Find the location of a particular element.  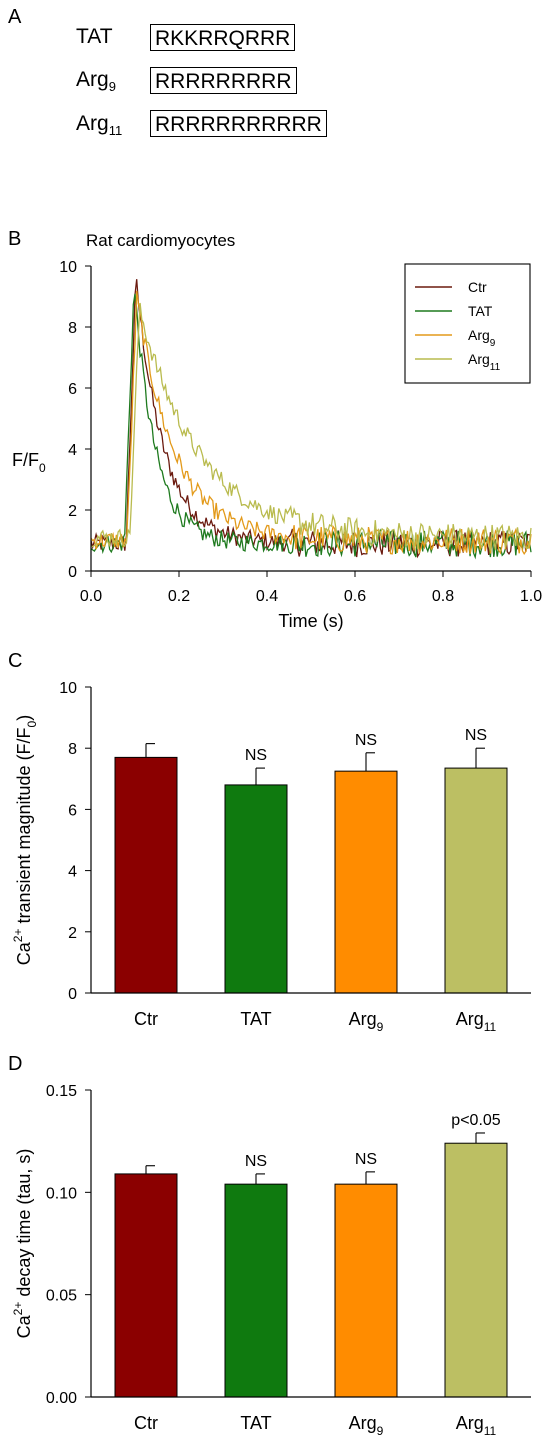

legend-label: Arg9 is located at coordinates (482, 338).